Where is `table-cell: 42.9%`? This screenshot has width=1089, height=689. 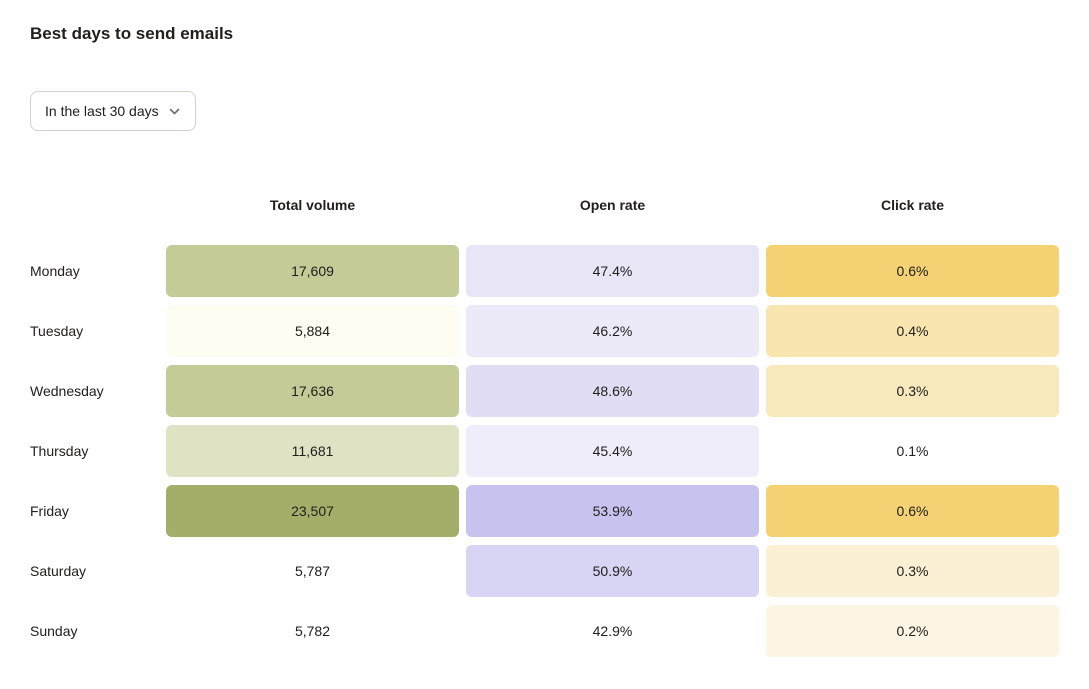 table-cell: 42.9% is located at coordinates (612, 631).